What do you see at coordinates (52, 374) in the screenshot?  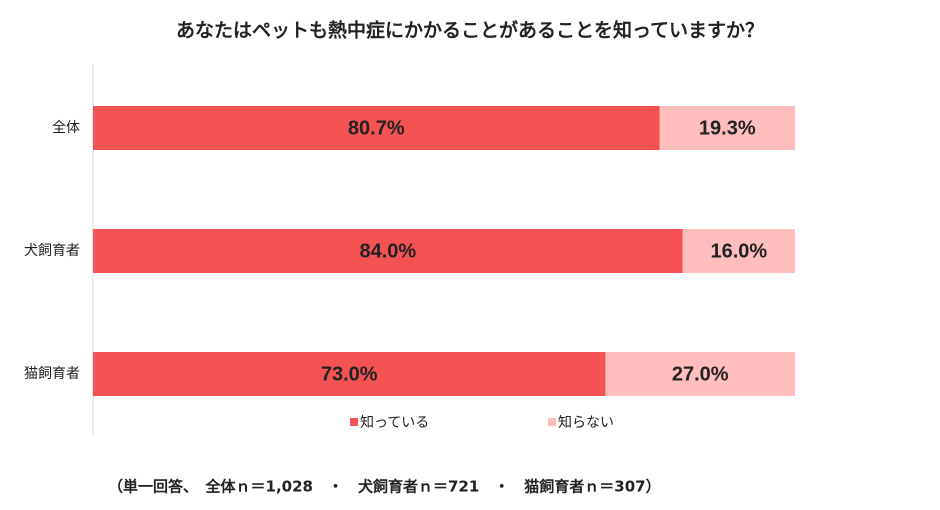 I see `category-label: 猫飼育者` at bounding box center [52, 374].